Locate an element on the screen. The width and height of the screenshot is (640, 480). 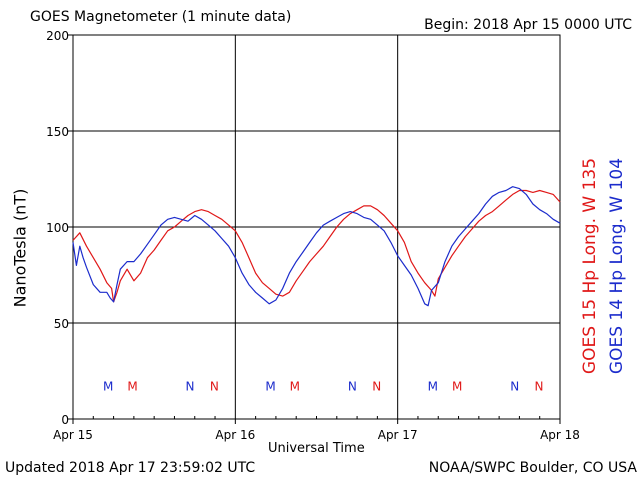
x-tick-label: Apr 15 is located at coordinates (73, 435).